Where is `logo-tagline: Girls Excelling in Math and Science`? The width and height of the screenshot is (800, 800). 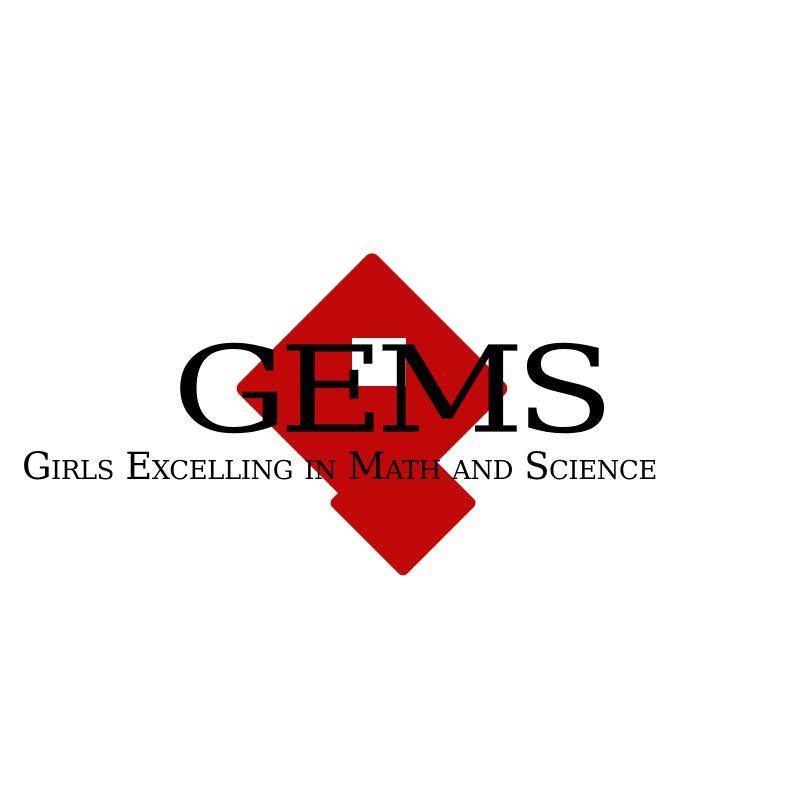 logo-tagline: Girls Excelling in Math and Science is located at coordinates (339, 466).